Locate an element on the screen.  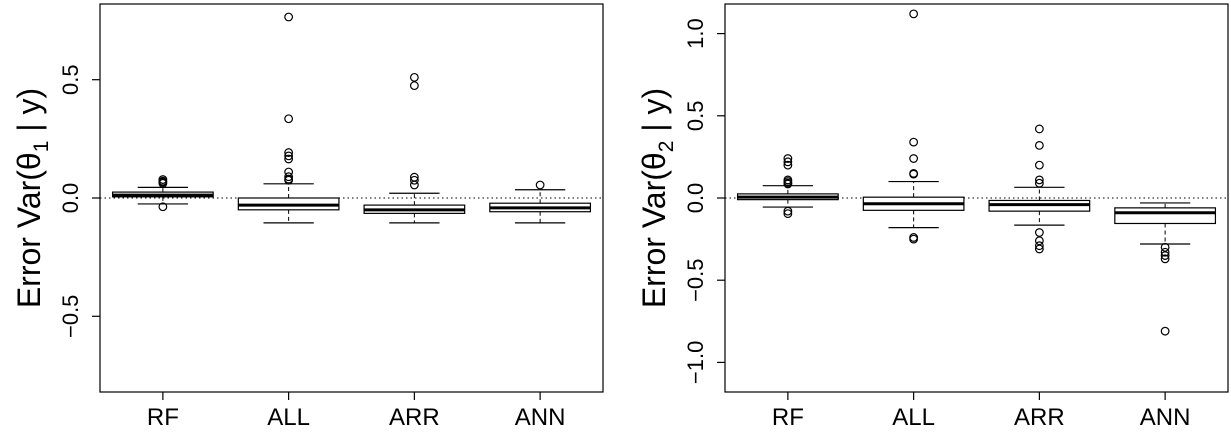
y-tick-label: −1.0 is located at coordinates (695, 362).